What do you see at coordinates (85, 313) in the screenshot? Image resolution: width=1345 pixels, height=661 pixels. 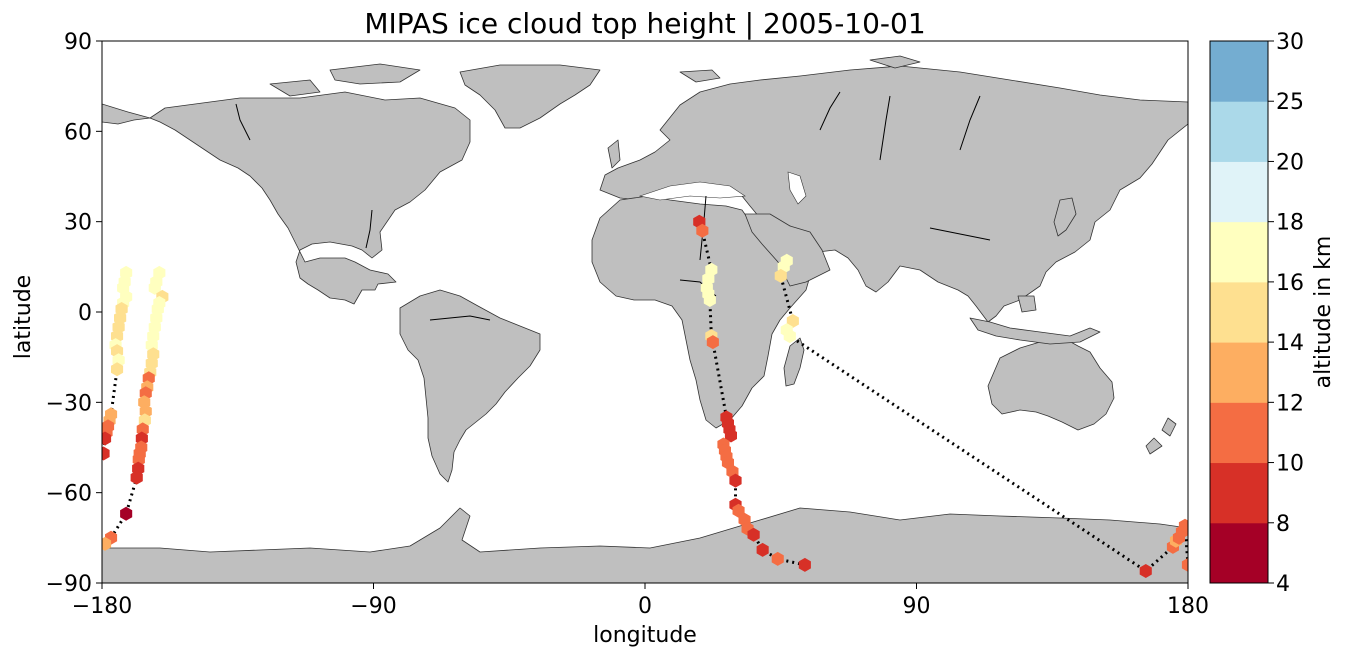 I see `y-tick-label: 0` at bounding box center [85, 313].